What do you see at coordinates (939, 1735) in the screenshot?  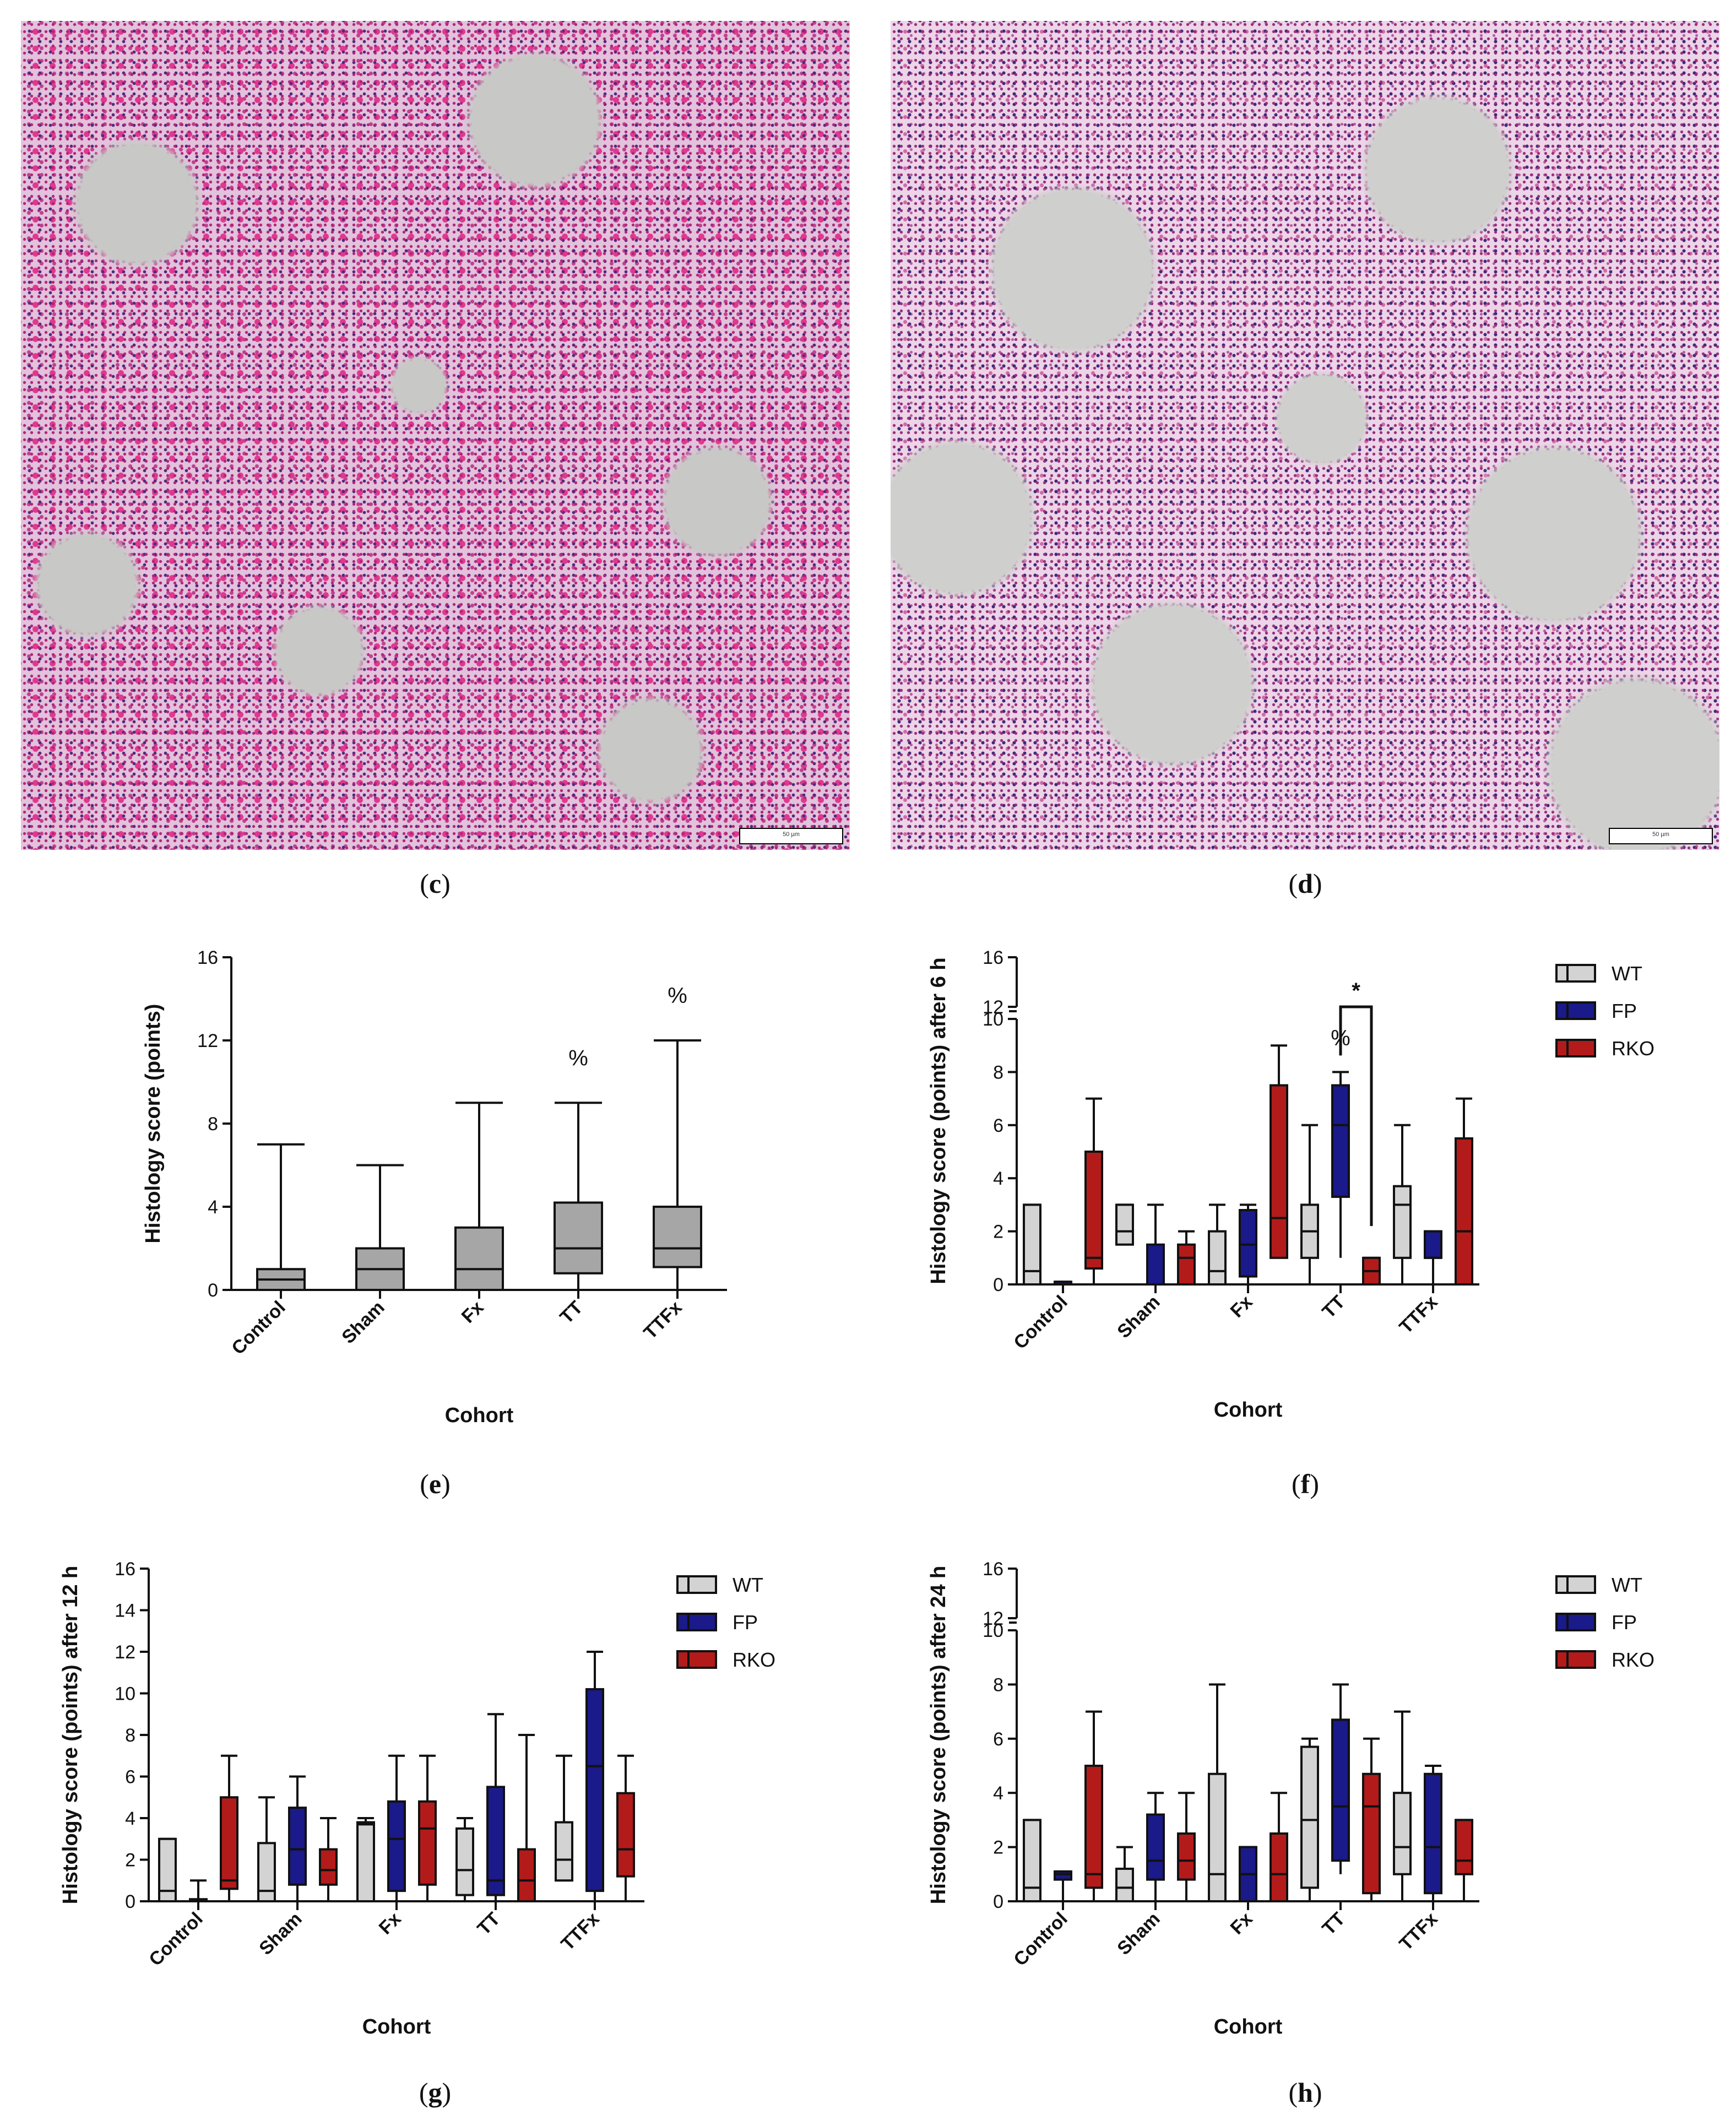 I see `y-axis-title: Histology score (points) after 24 h` at bounding box center [939, 1735].